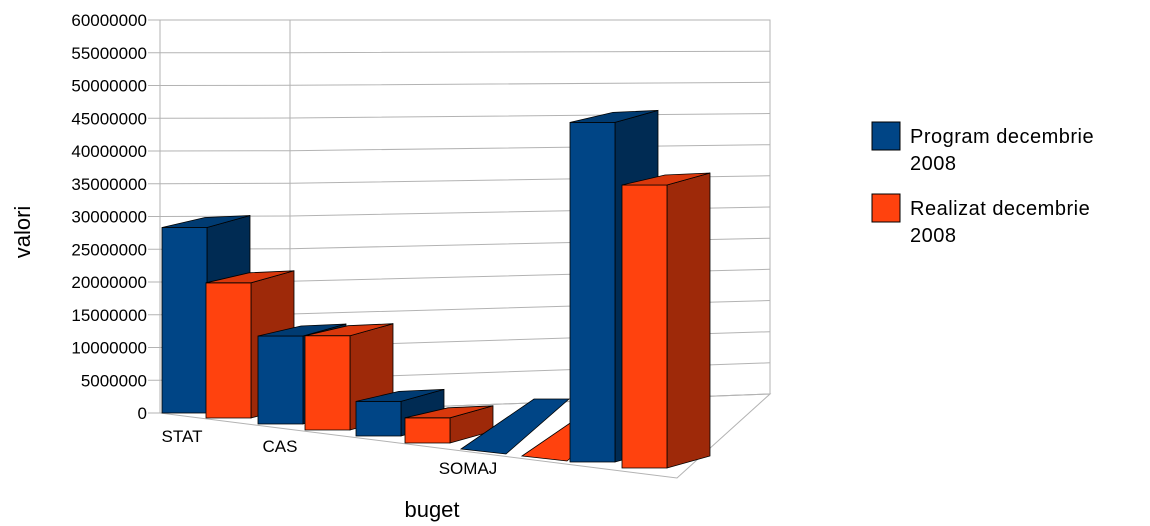 This screenshot has height=526, width=1150. I want to click on legend-label: Realizat decembrie 2008, so click(1000, 222).